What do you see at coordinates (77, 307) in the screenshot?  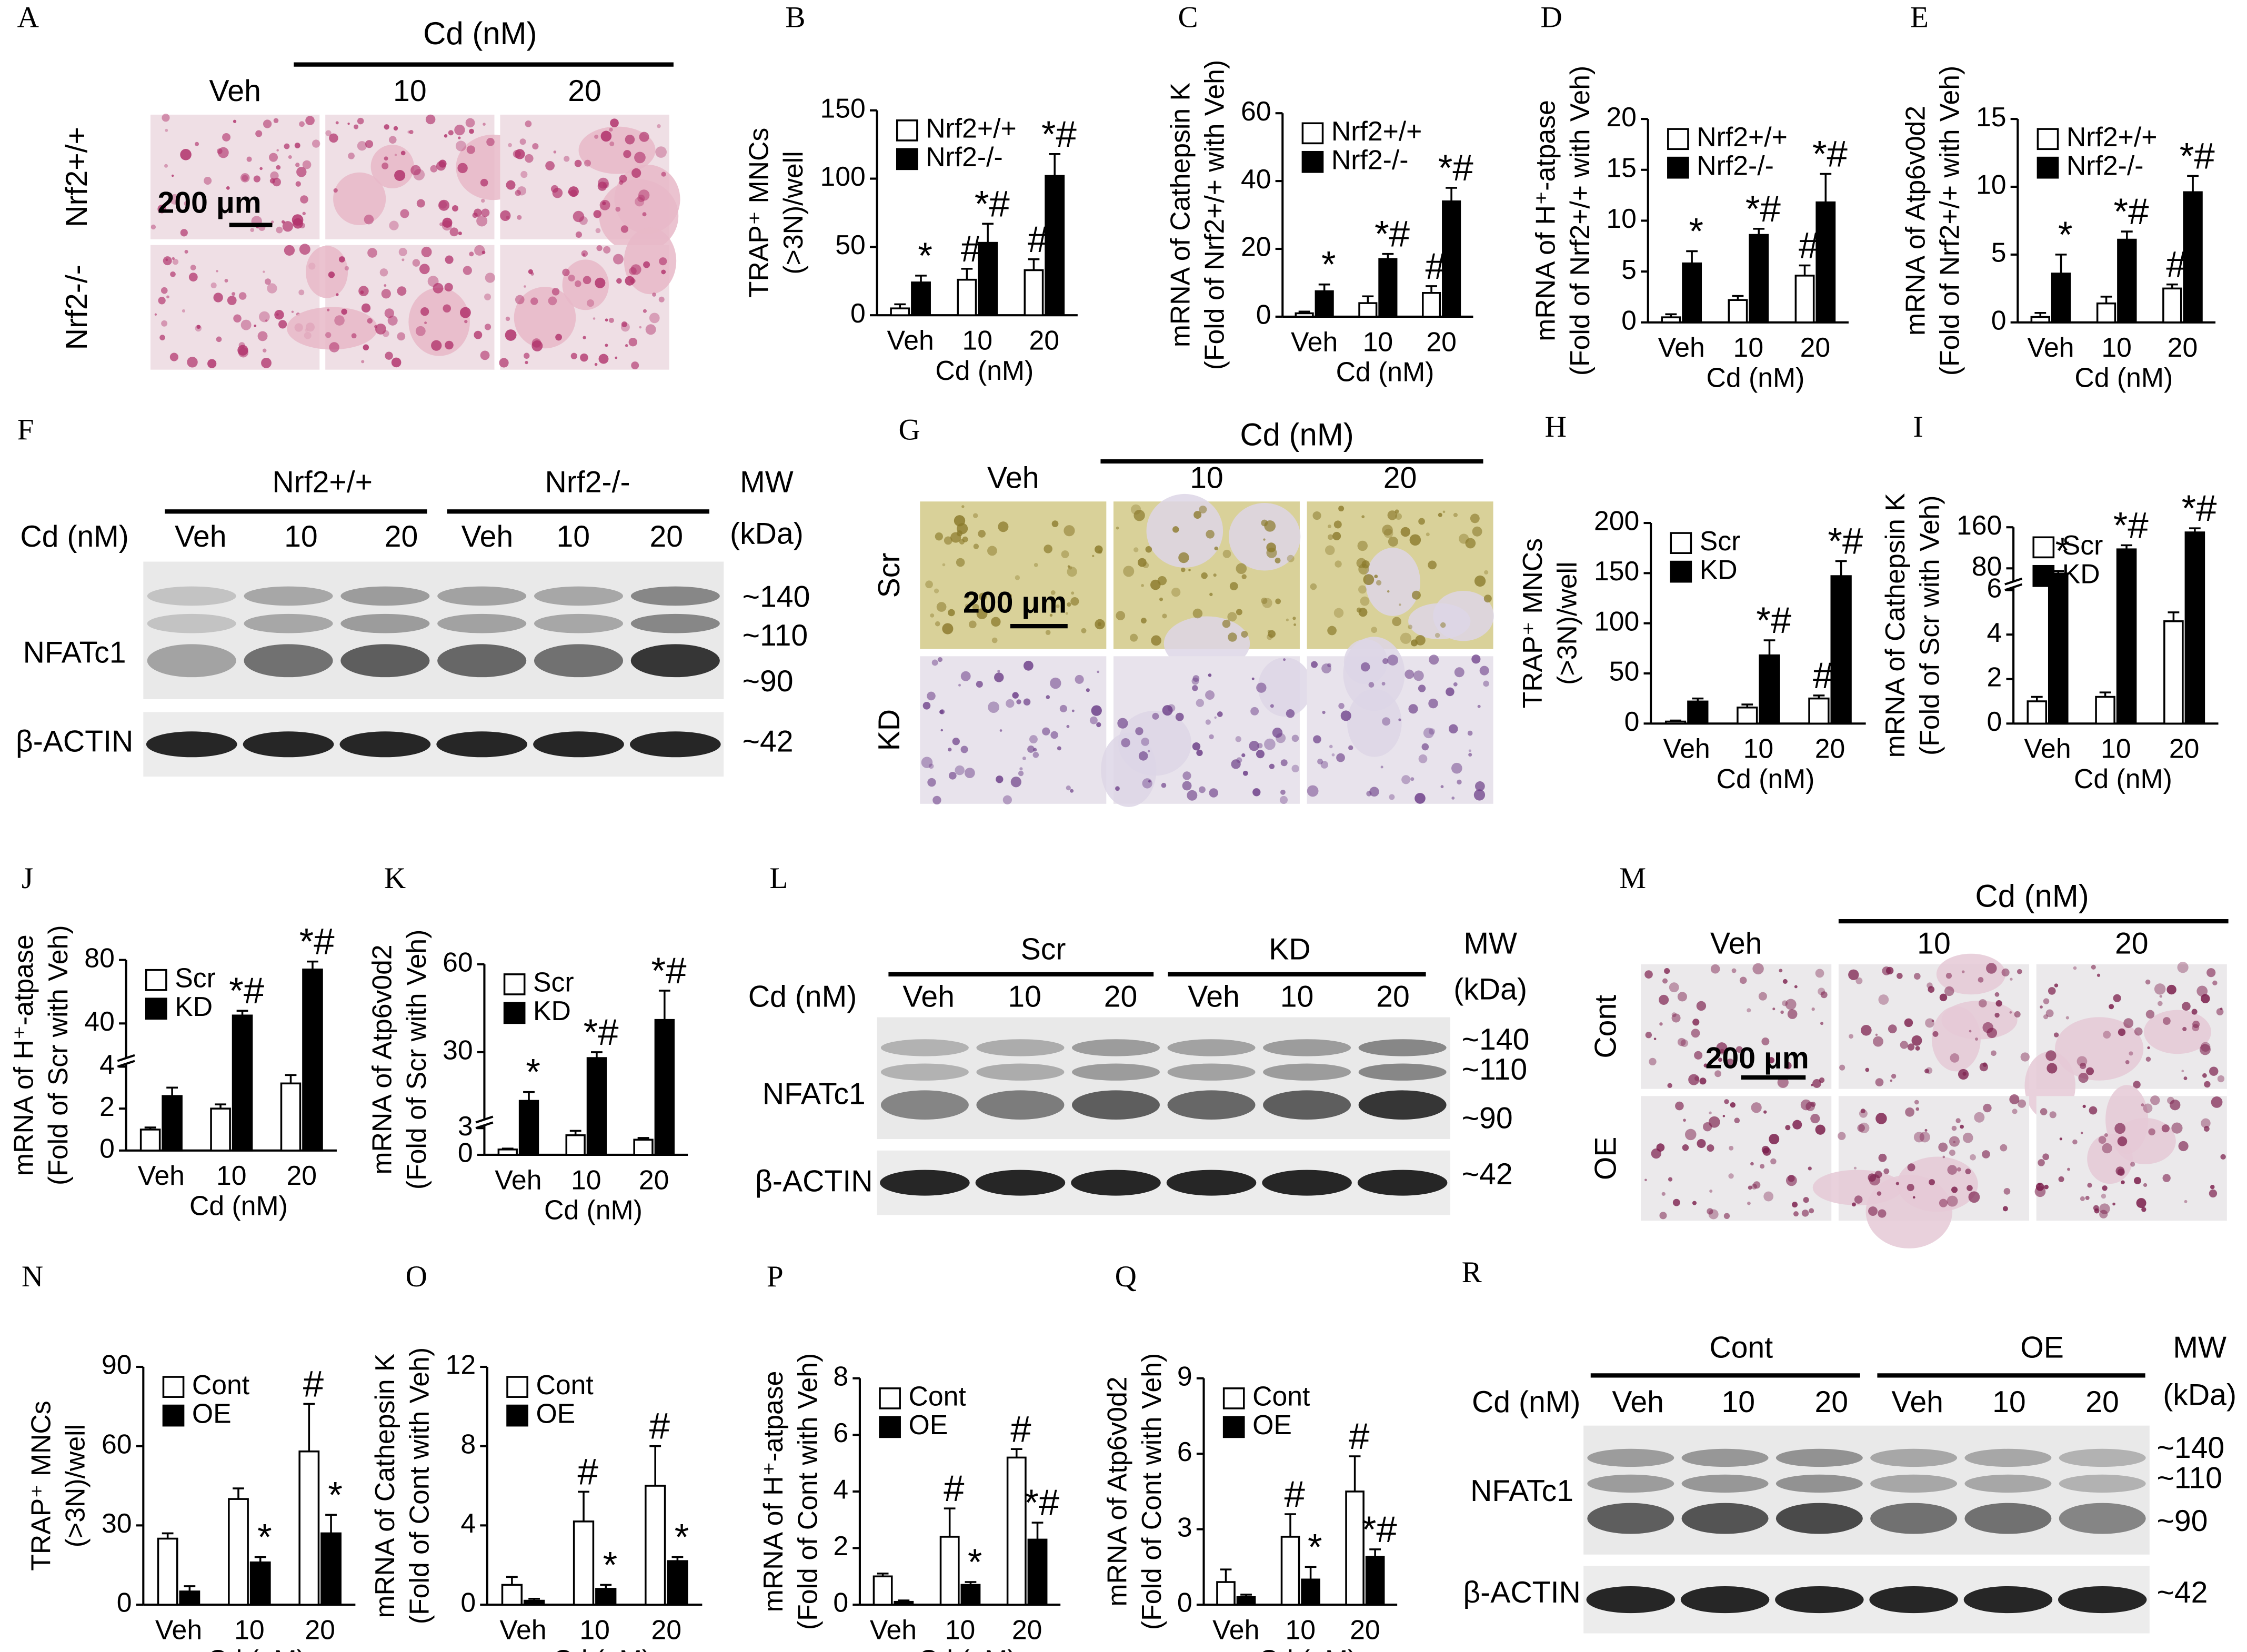 I see `row-label: Nrf2-/-` at bounding box center [77, 307].